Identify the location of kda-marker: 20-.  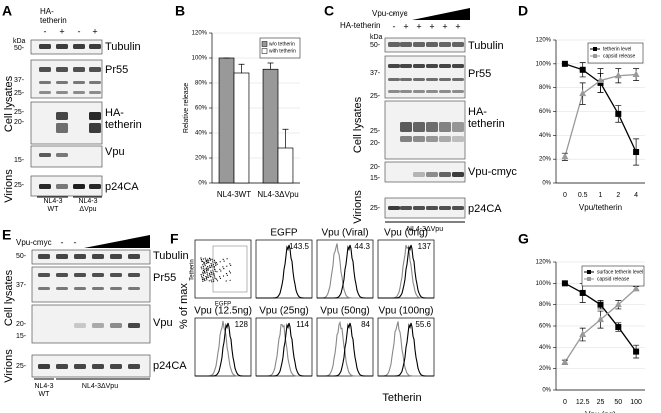
(375, 167).